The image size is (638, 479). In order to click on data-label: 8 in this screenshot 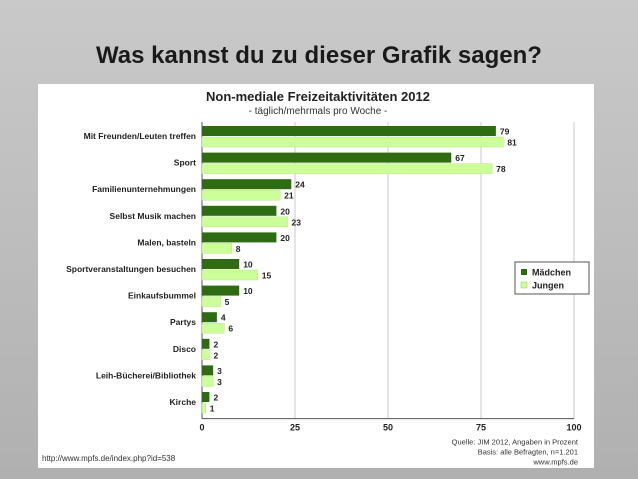, I will do `click(238, 249)`.